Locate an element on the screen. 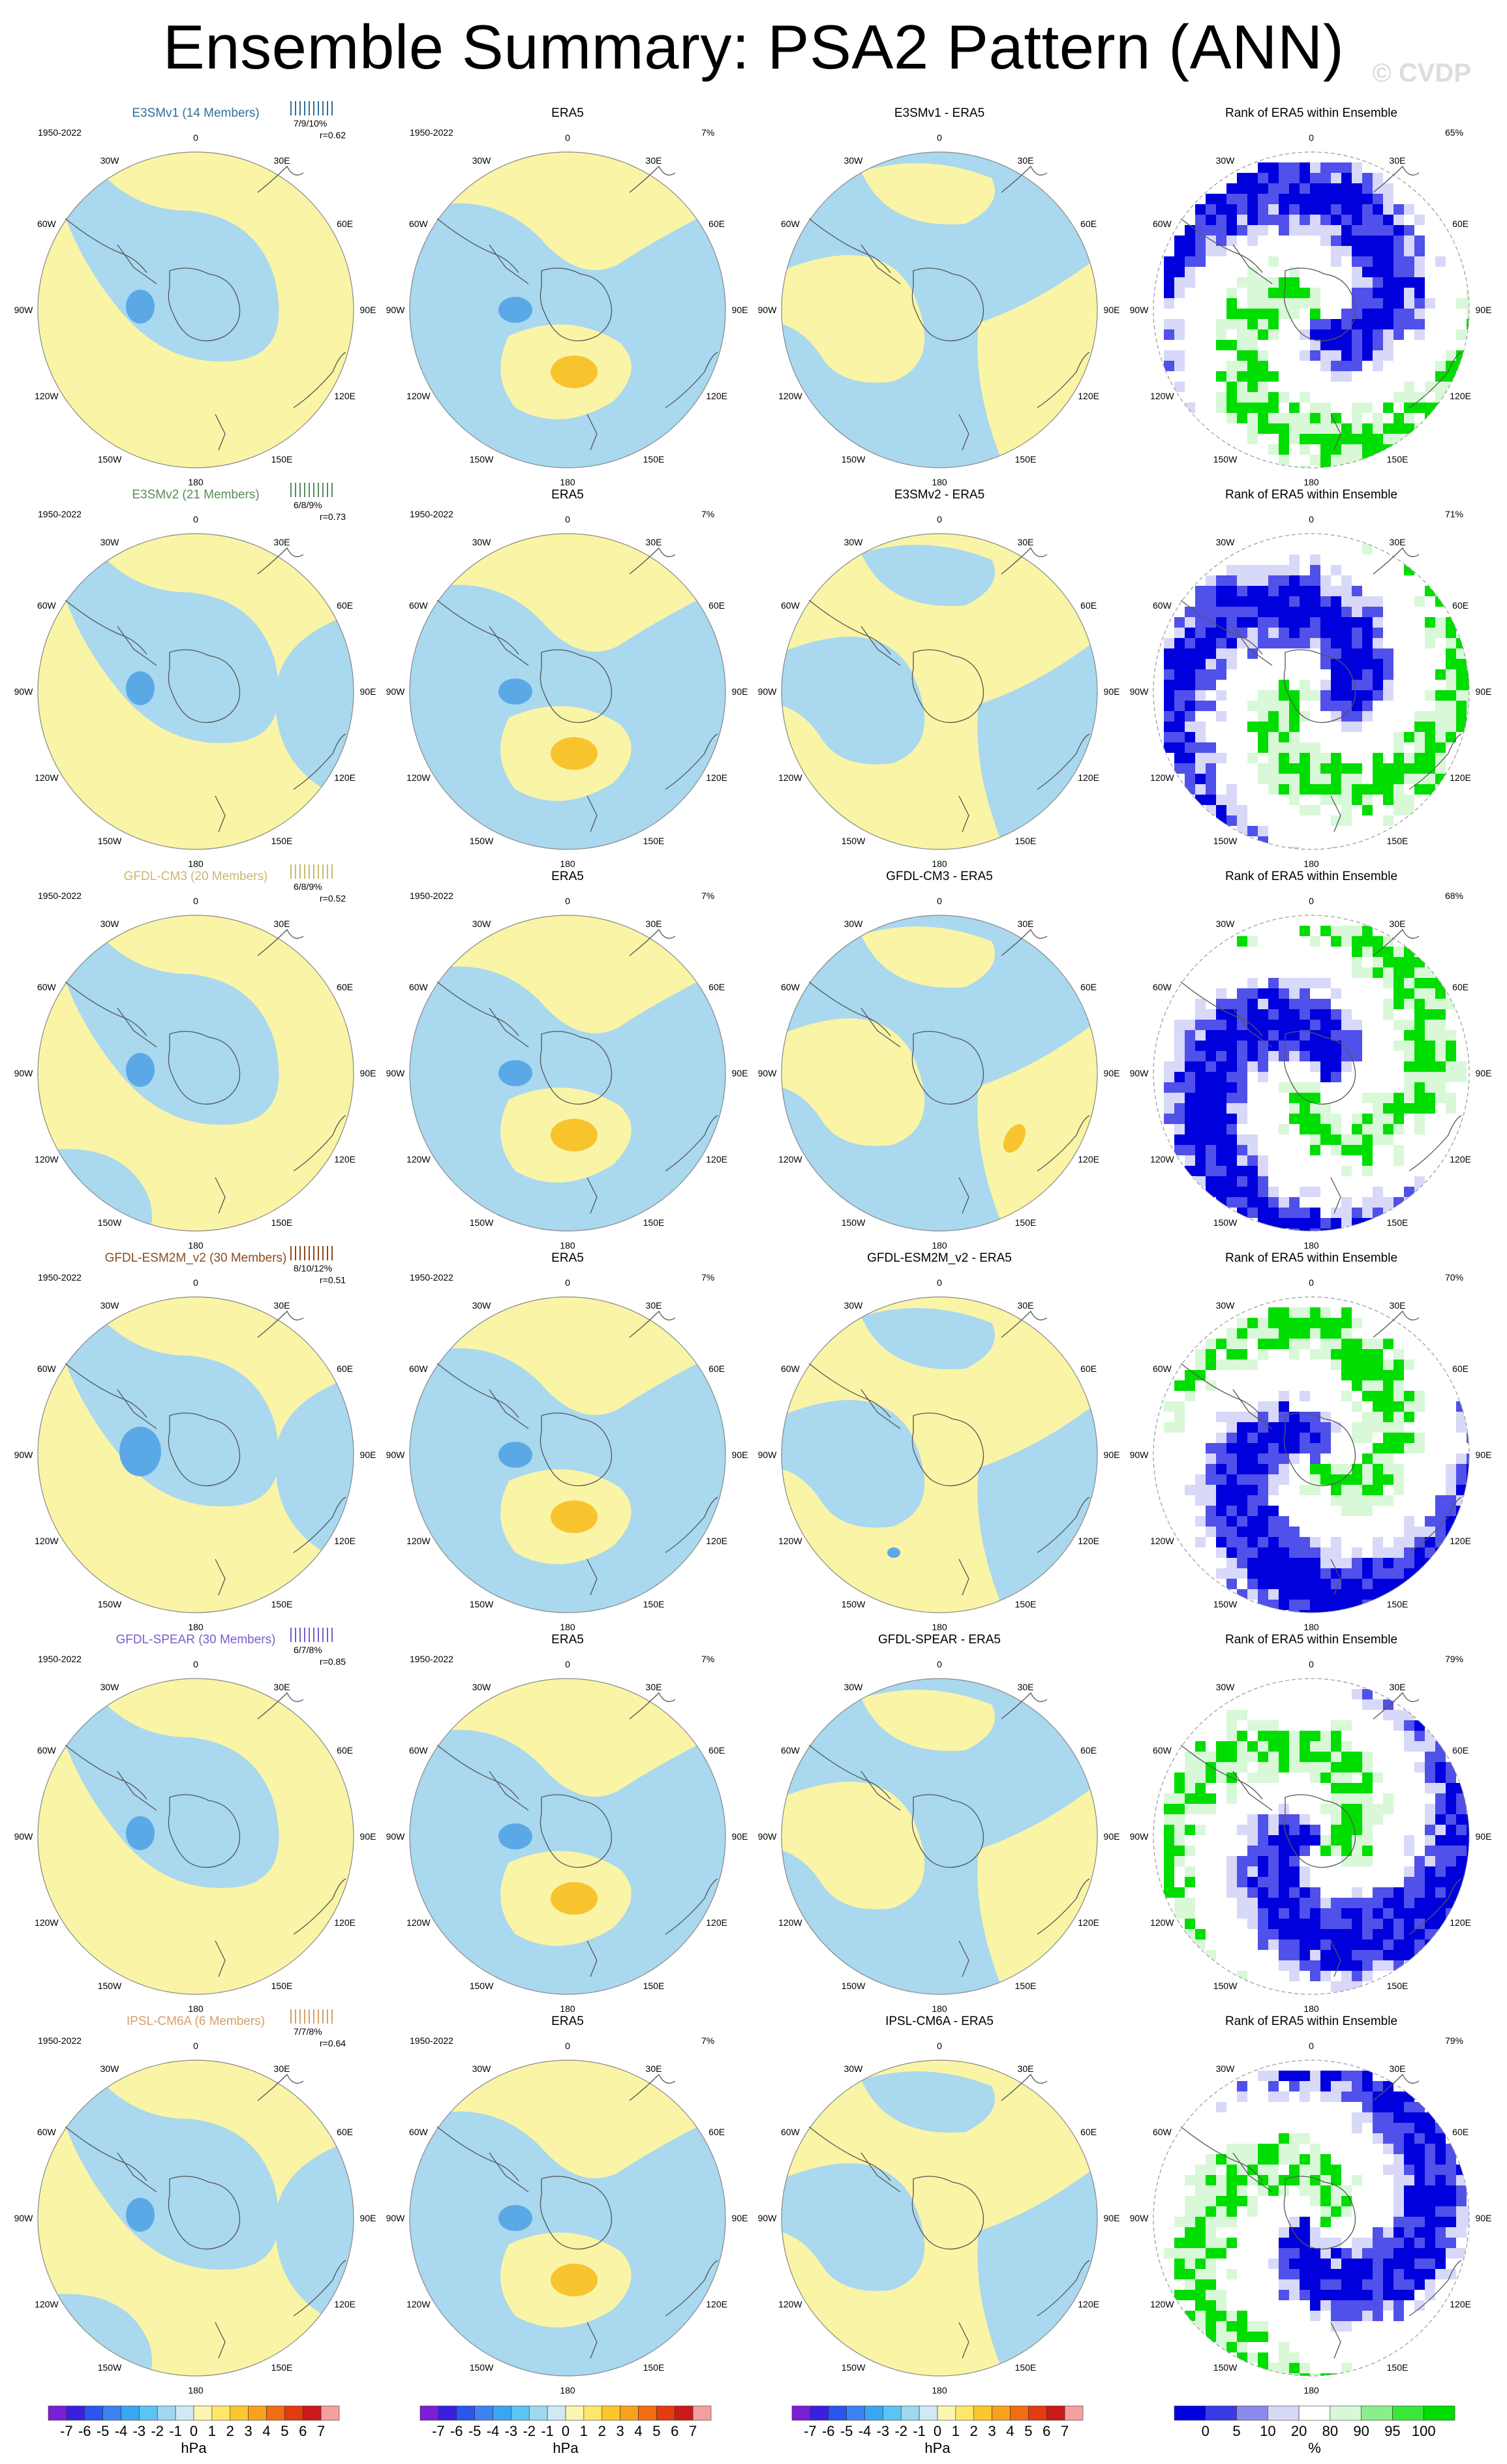 Image resolution: width=1507 pixels, height=2464 pixels. rank-title: Rank of ERA5 within Ensemble is located at coordinates (1311, 2021).